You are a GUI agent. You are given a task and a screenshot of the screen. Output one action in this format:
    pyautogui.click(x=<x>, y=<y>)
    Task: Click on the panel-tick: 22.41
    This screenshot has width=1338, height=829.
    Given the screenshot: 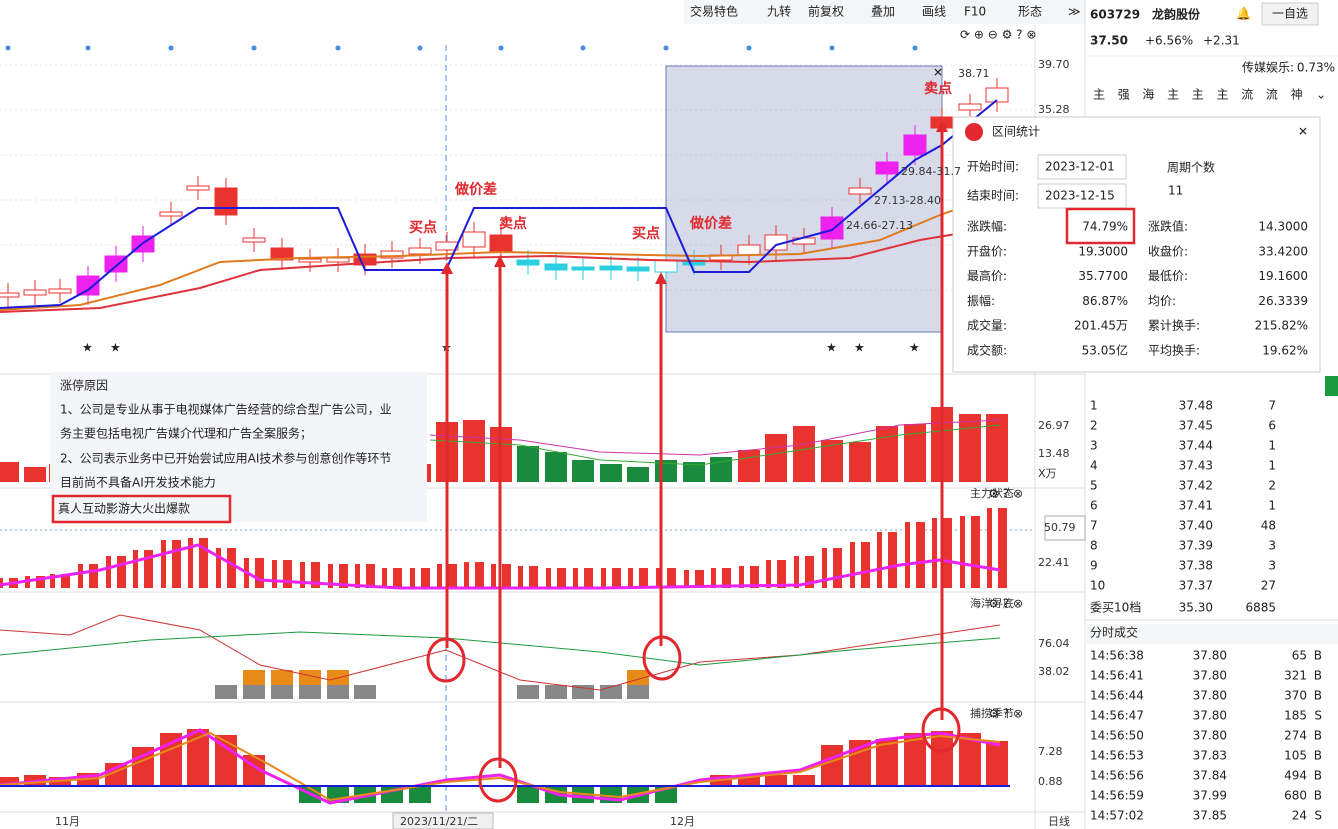 What is the action you would take?
    pyautogui.click(x=1054, y=562)
    